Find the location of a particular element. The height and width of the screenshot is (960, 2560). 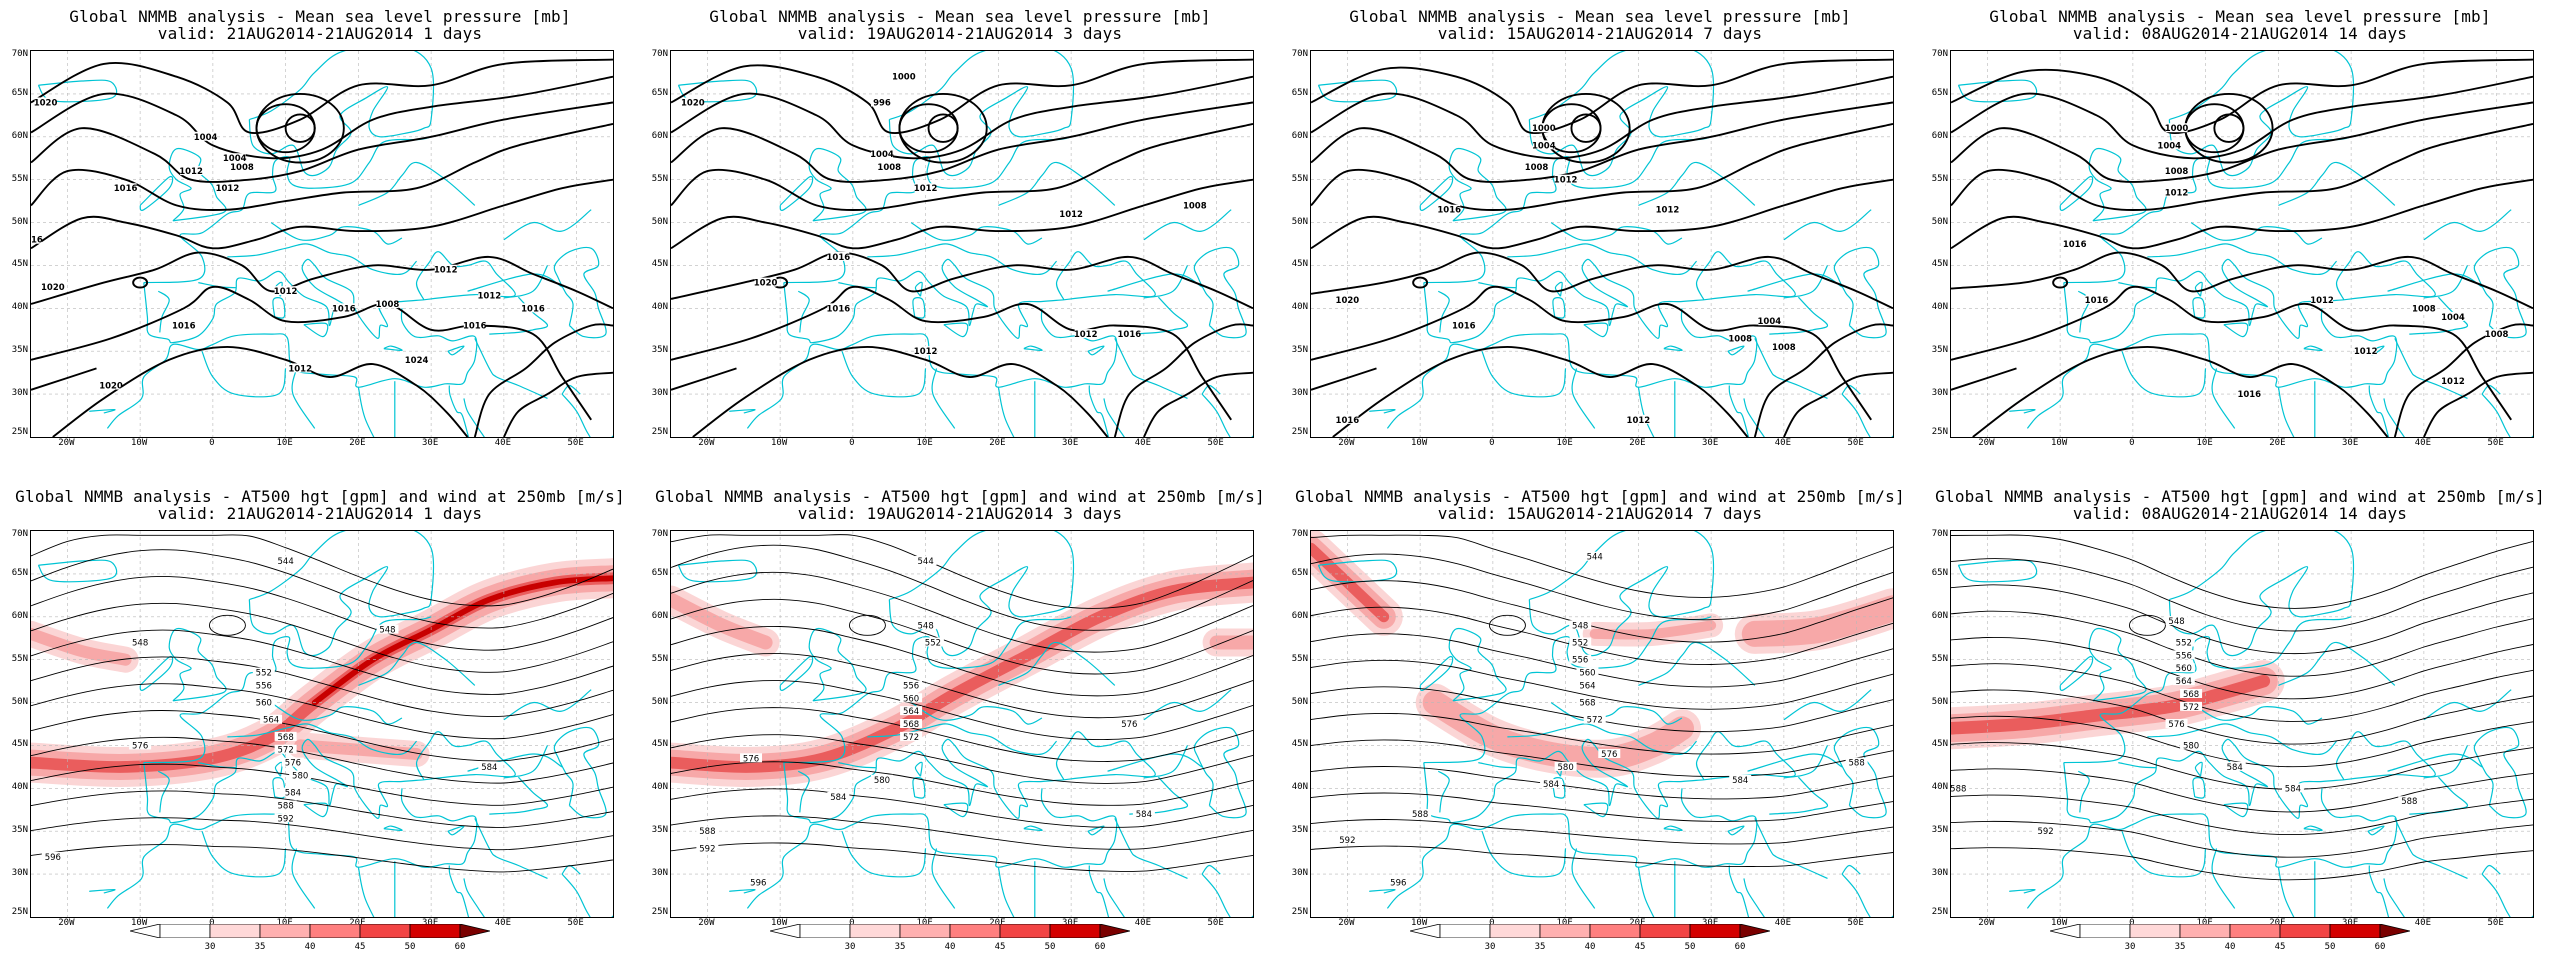

coastlines is located at coordinates (325, 244).